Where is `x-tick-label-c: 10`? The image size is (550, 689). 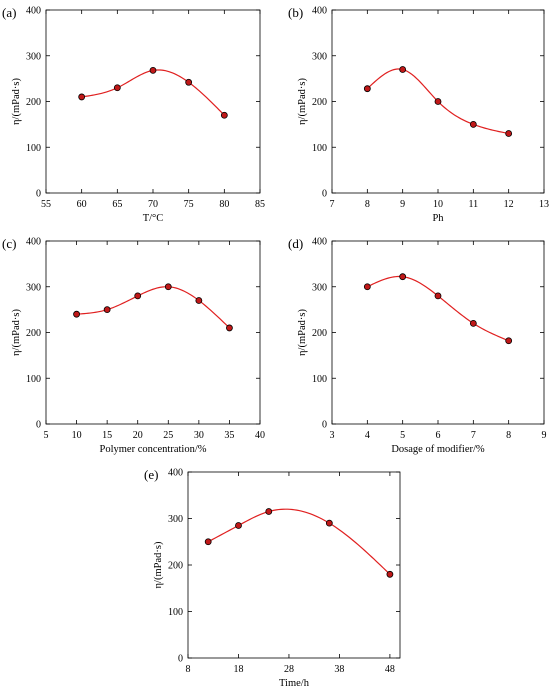 x-tick-label-c: 10 is located at coordinates (77, 435).